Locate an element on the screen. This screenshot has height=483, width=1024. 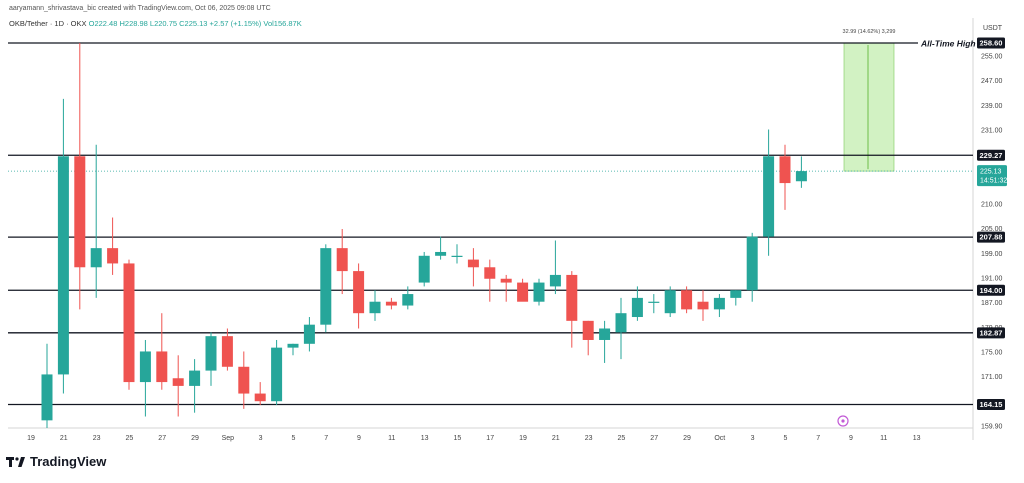
level-price-label: 207.88 is located at coordinates (991, 237).